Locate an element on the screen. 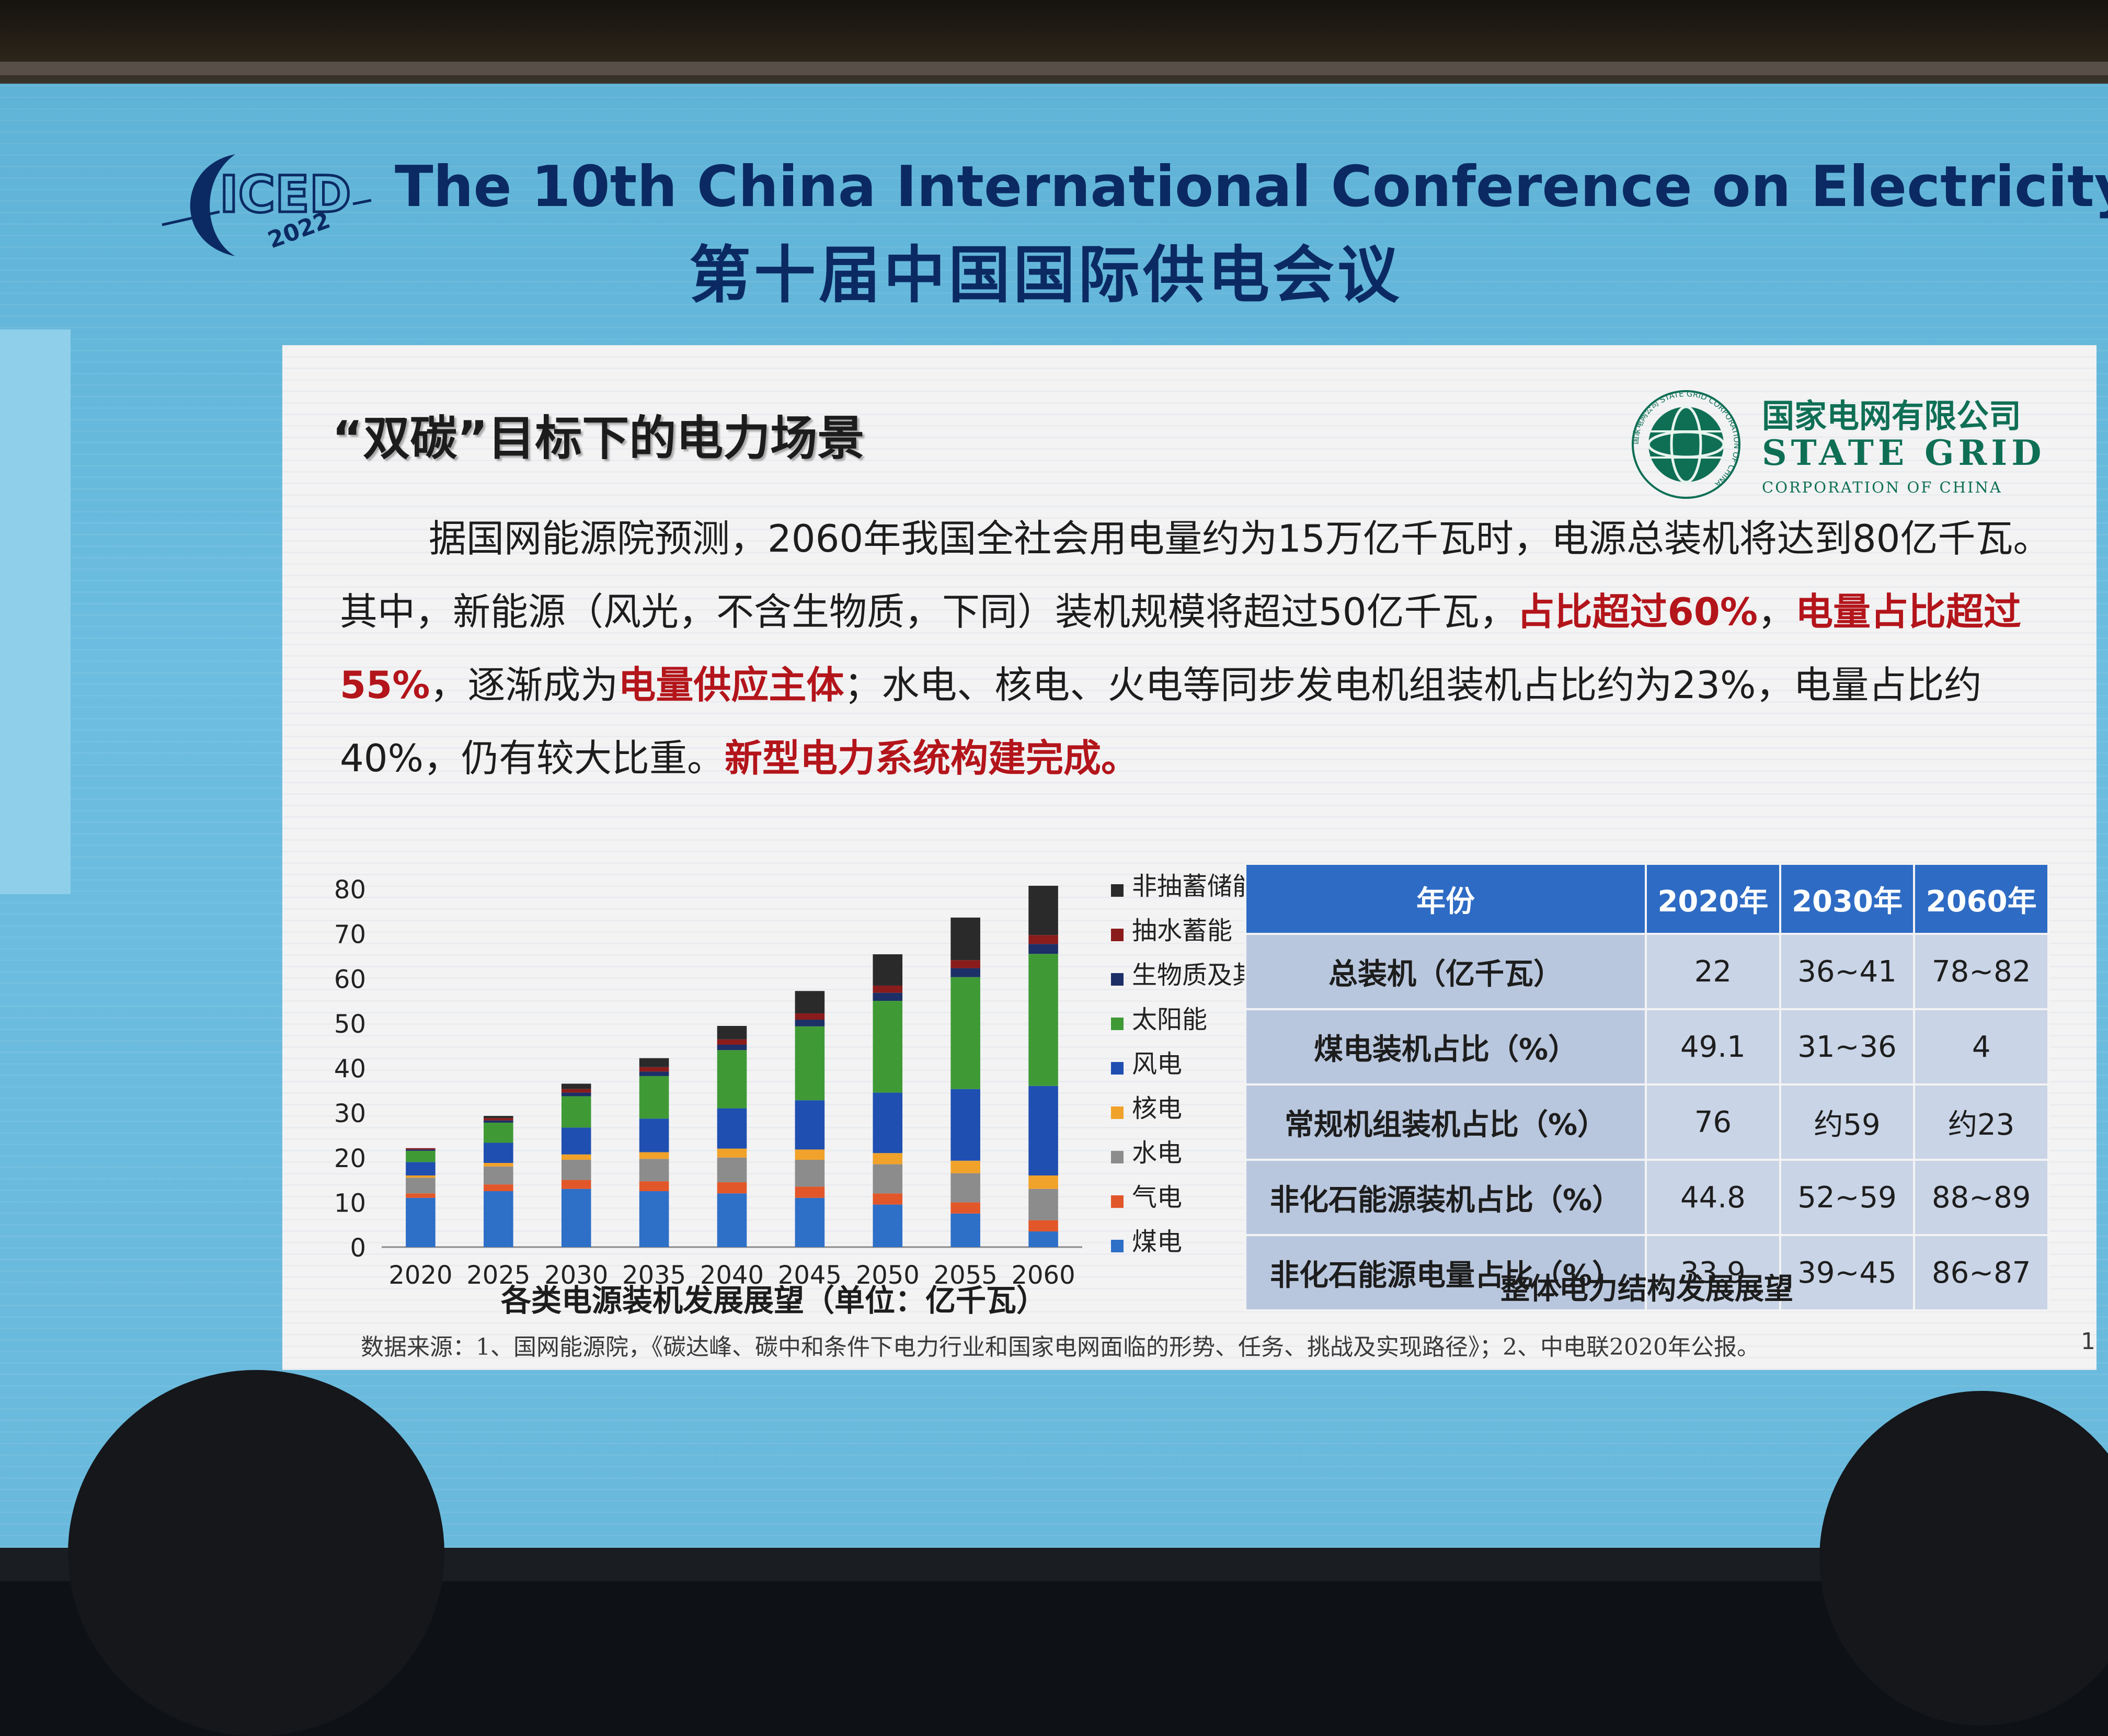 The height and width of the screenshot is (1736, 2108). legend-entry: 核电 is located at coordinates (1157, 1108).